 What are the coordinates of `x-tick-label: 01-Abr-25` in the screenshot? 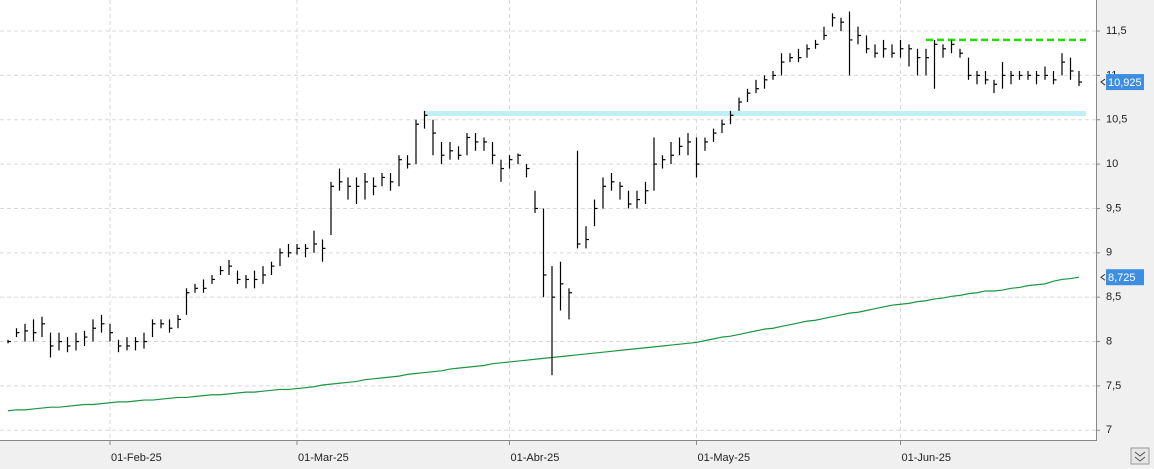 It's located at (535, 458).